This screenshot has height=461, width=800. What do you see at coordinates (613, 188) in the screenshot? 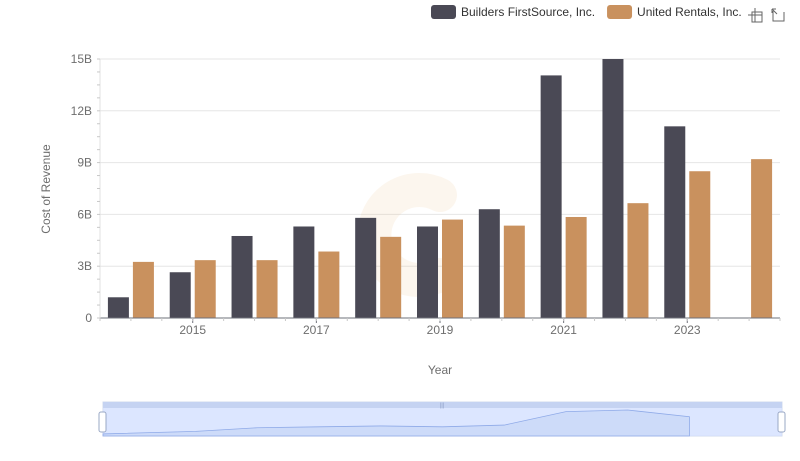
I see `bar-builders-firstsource-2022` at bounding box center [613, 188].